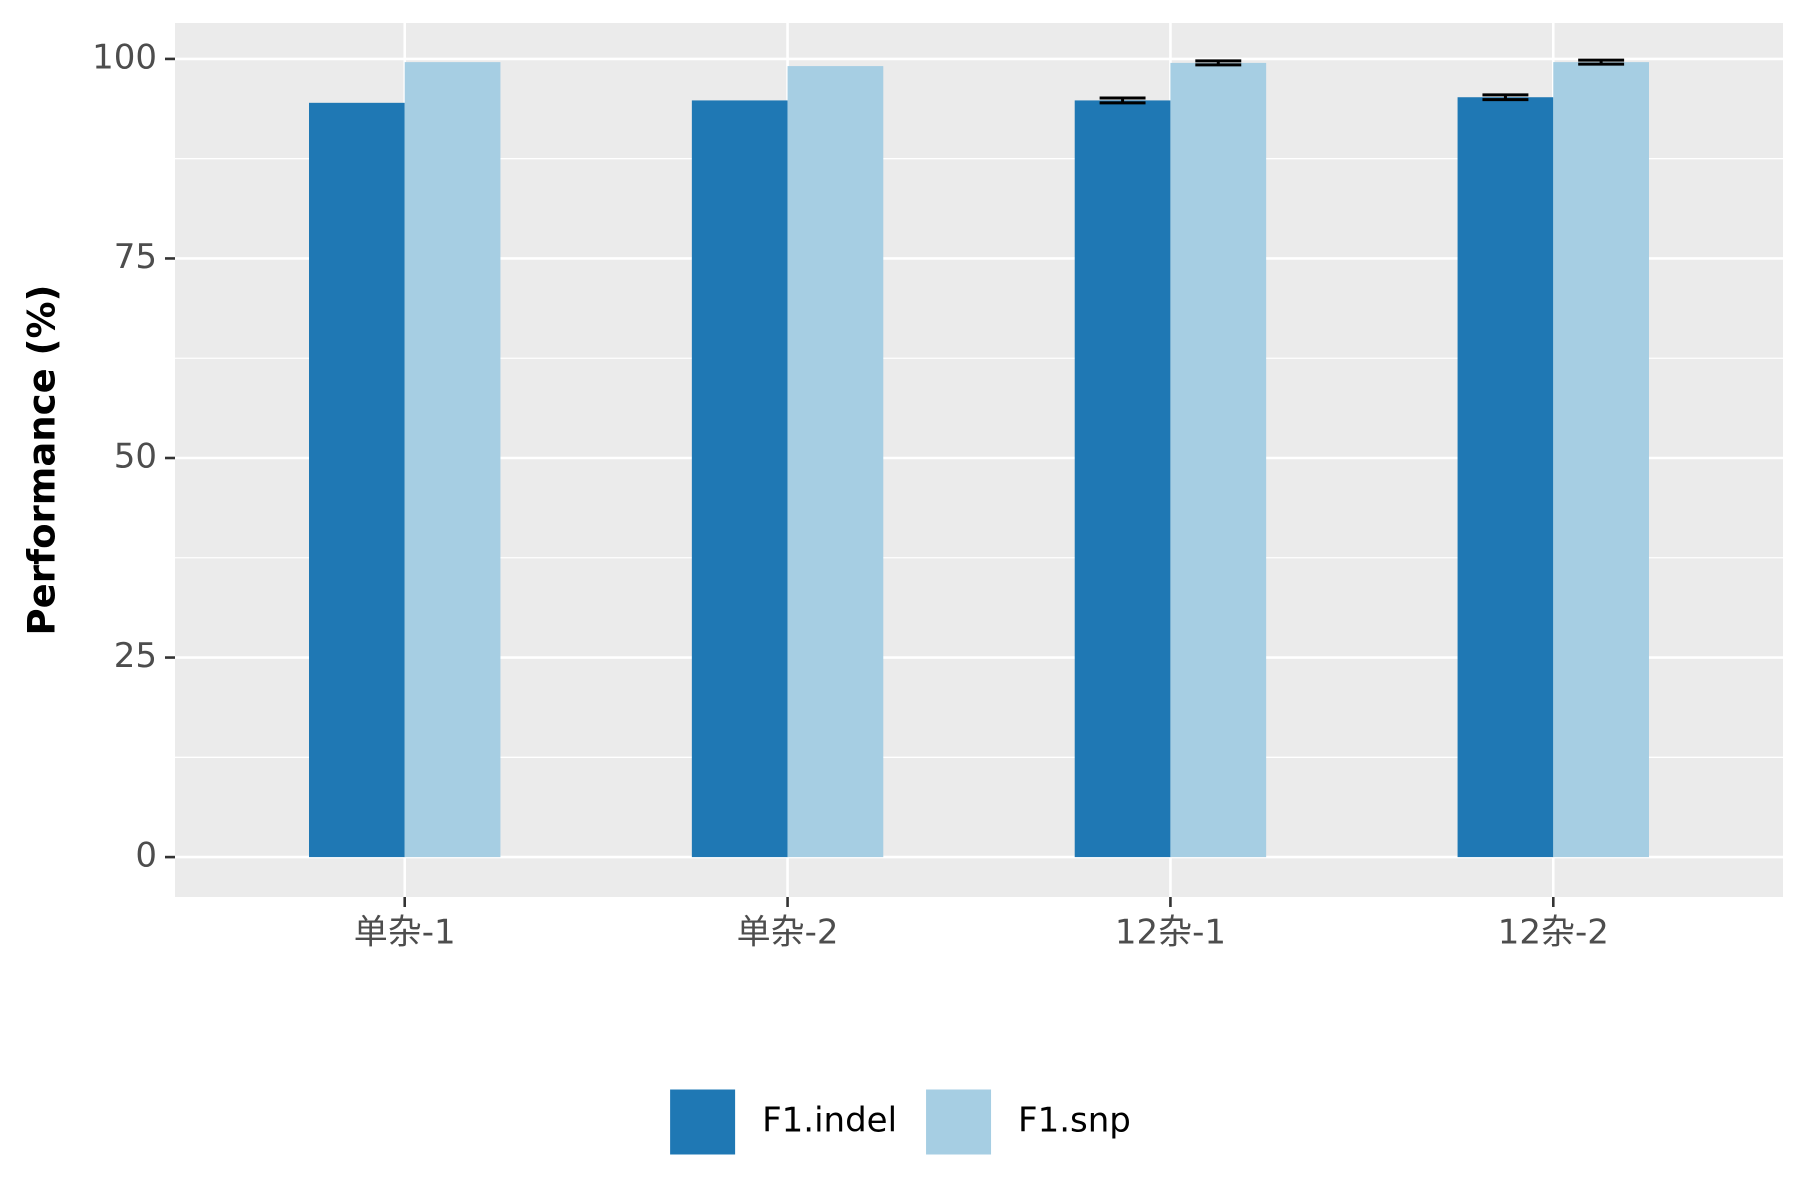 Image resolution: width=1800 pixels, height=1200 pixels. I want to click on legend-label: F1.snp, so click(1074, 1121).